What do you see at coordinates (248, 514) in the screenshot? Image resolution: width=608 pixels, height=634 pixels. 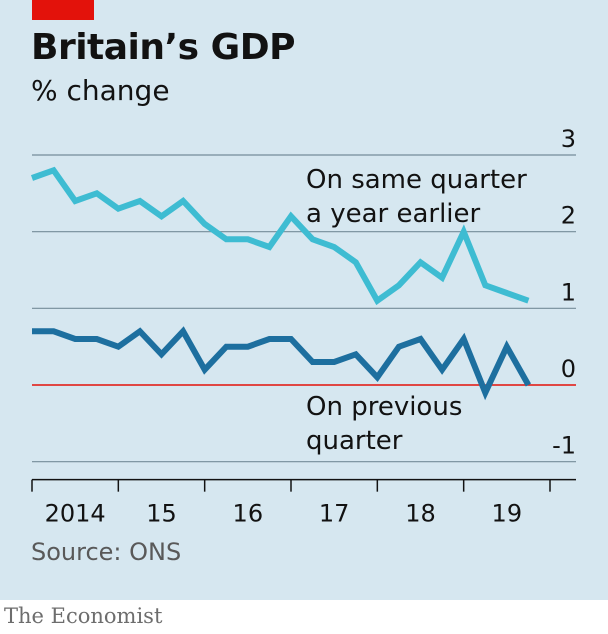 I see `x-tick-label: 16` at bounding box center [248, 514].